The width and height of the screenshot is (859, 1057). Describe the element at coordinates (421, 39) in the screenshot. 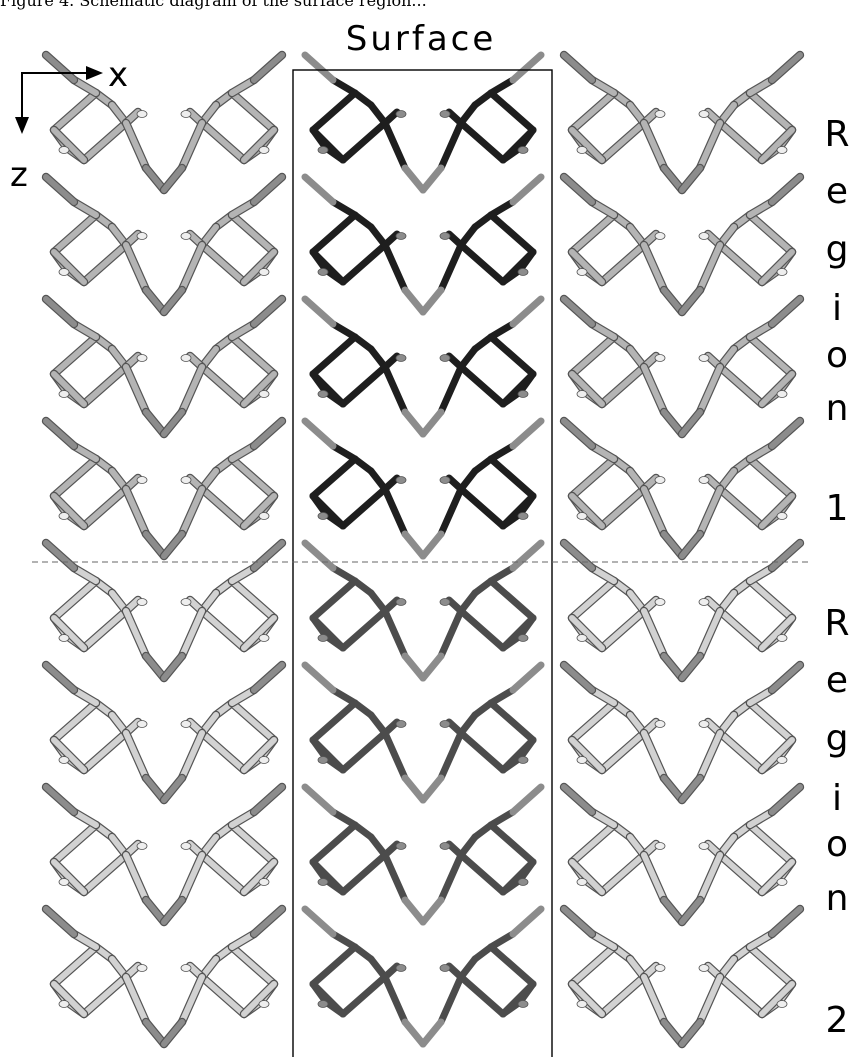

I see `surface-title: Surface` at that location.